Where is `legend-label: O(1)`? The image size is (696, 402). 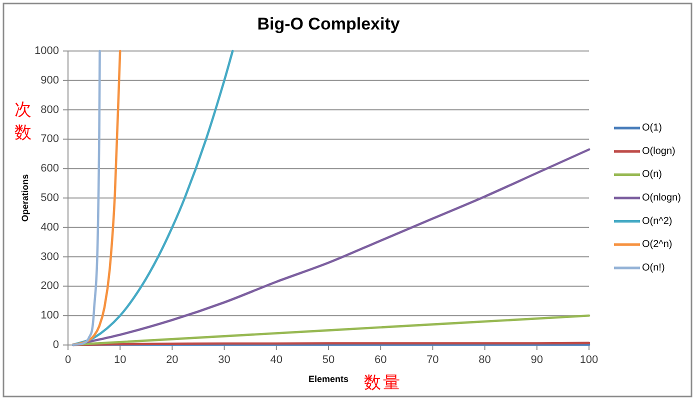
legend-label: O(1) is located at coordinates (652, 128).